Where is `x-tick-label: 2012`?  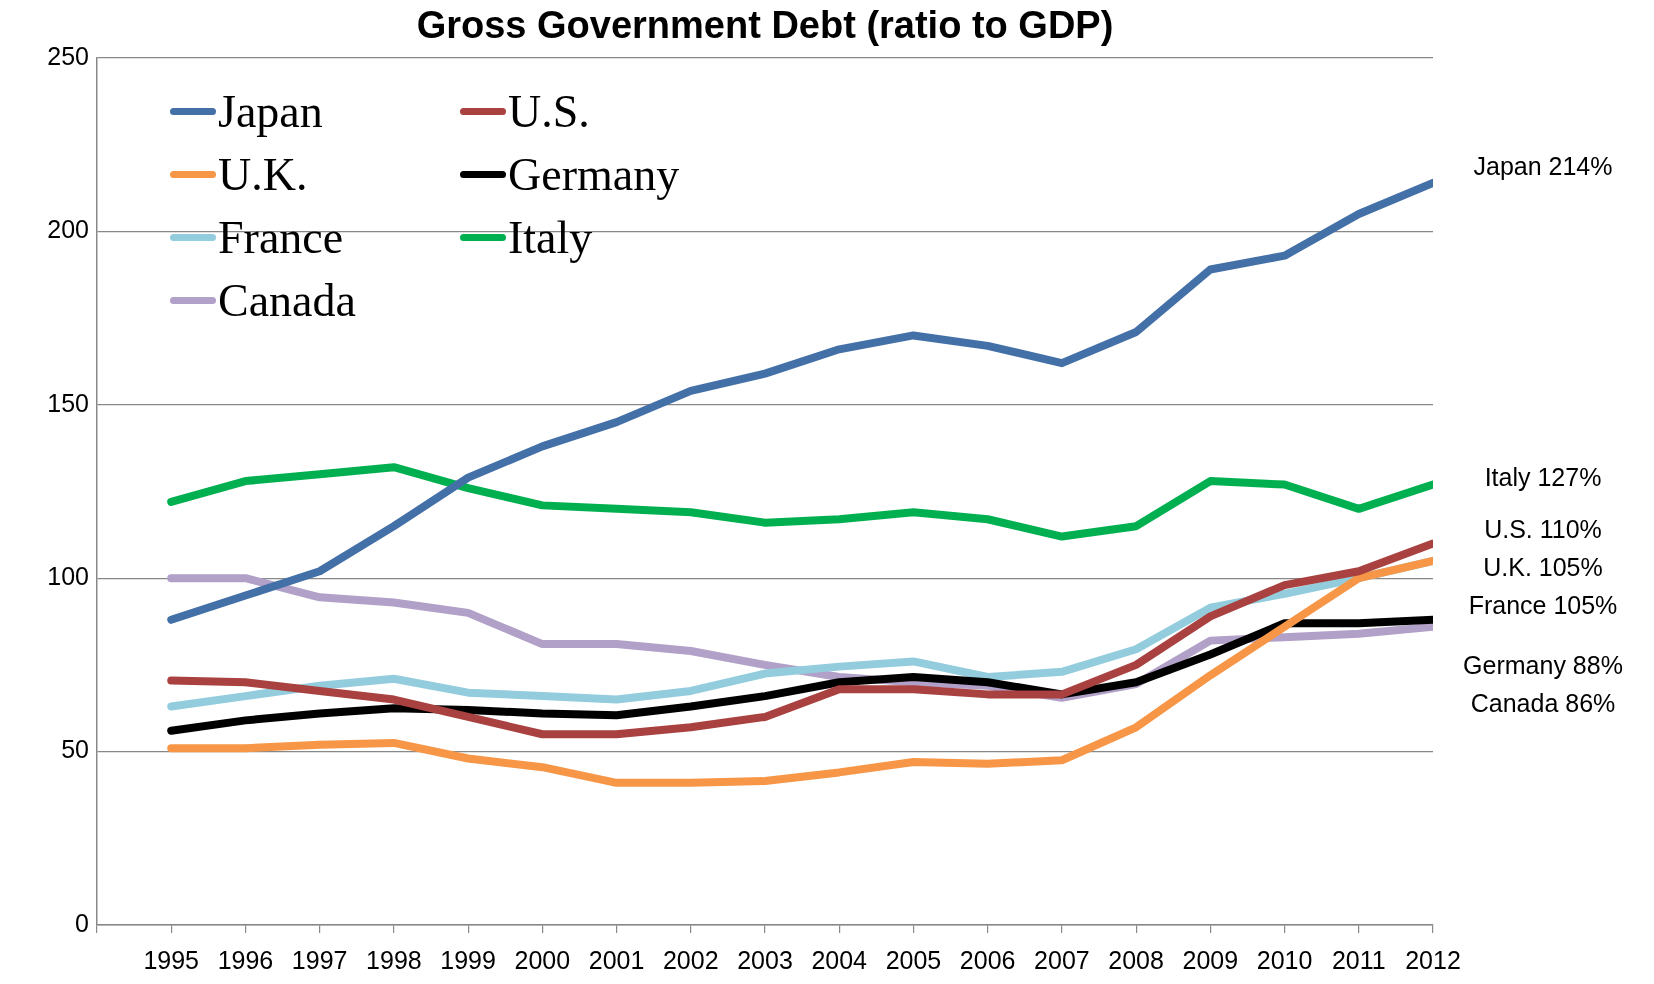
x-tick-label: 2012 is located at coordinates (1433, 959).